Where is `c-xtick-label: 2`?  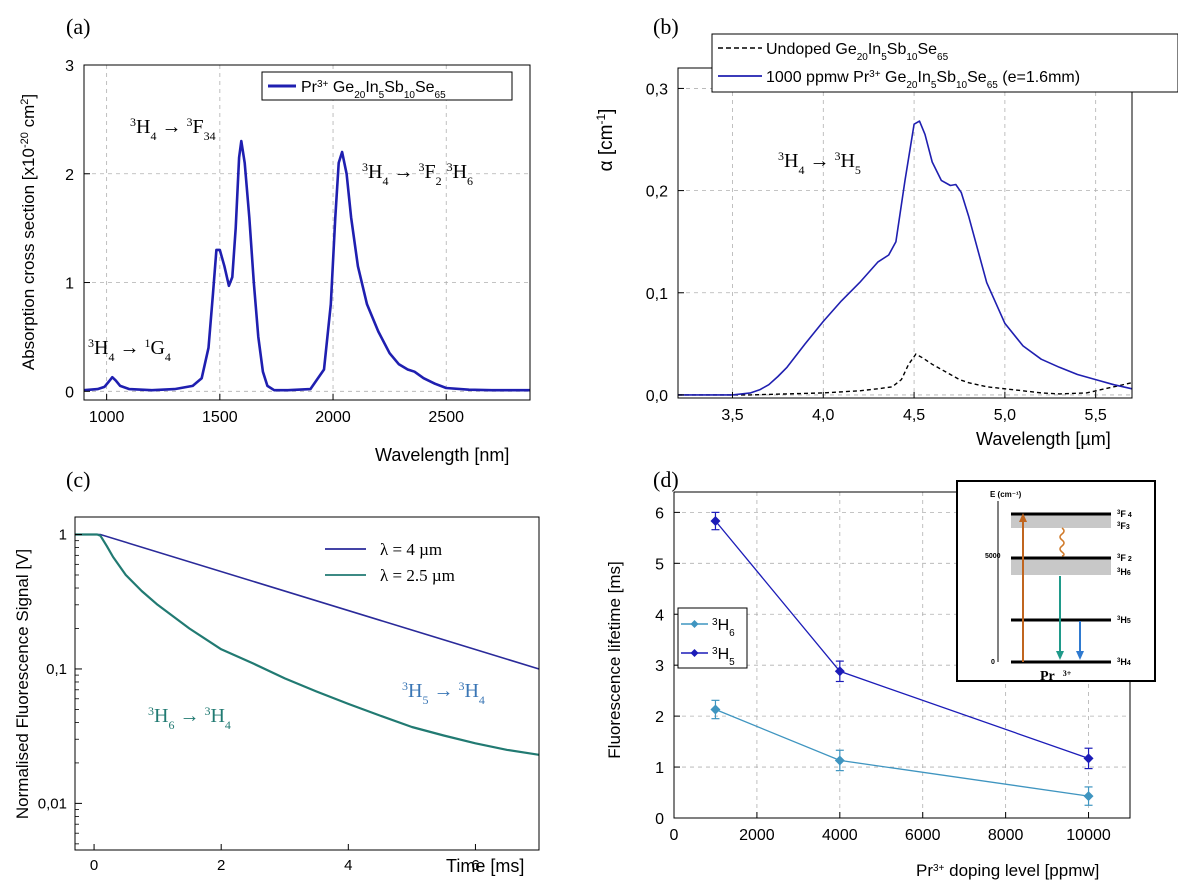
c-xtick-label: 2 is located at coordinates (221, 865).